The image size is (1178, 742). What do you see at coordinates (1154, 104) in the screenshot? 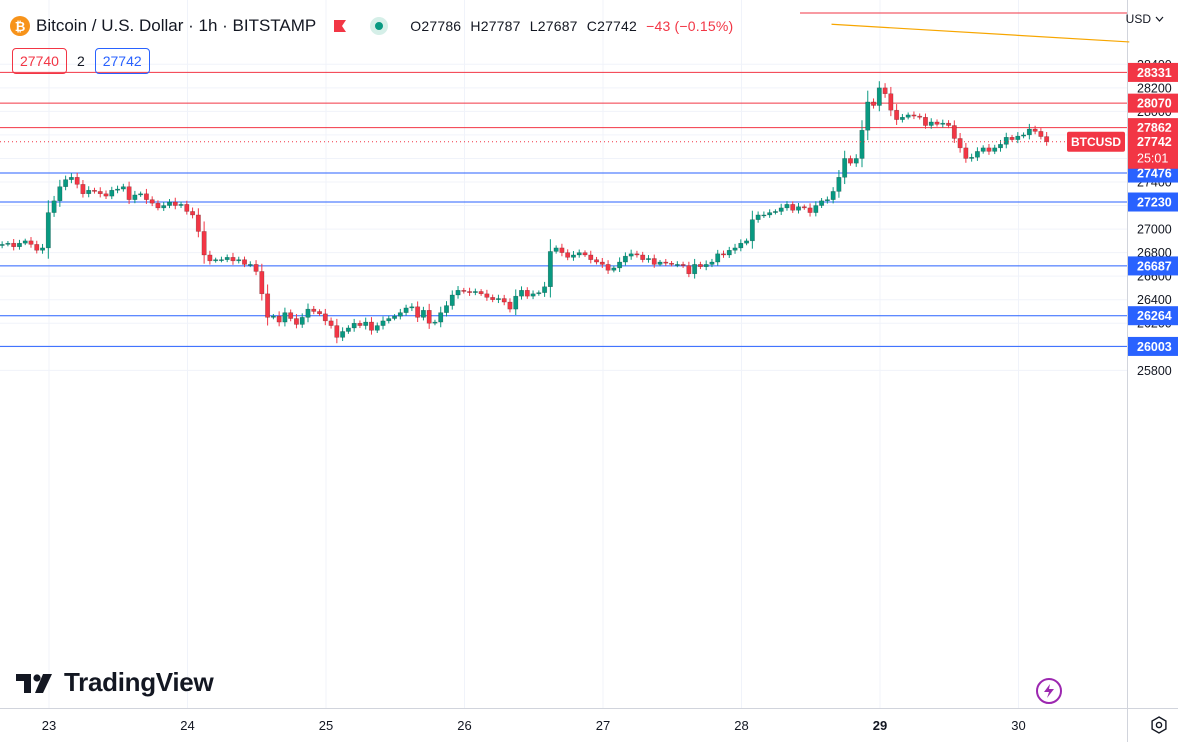
I see `level-tag-label: 28070` at bounding box center [1154, 104].